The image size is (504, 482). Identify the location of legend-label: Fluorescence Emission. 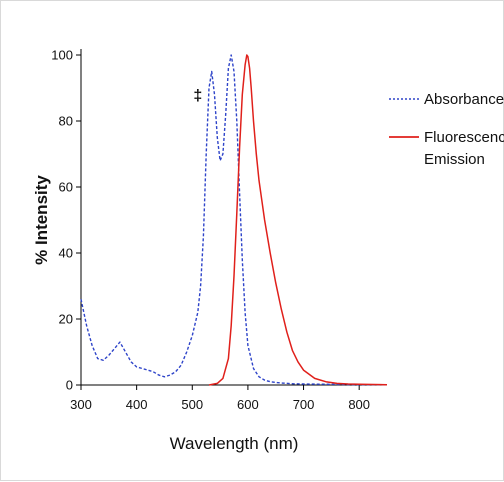
(464, 148).